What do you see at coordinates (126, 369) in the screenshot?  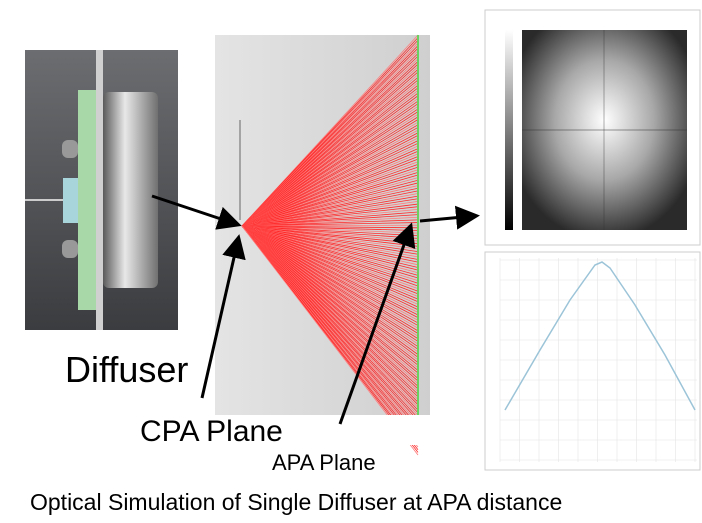 I see `diffuser-label: Diffuser` at bounding box center [126, 369].